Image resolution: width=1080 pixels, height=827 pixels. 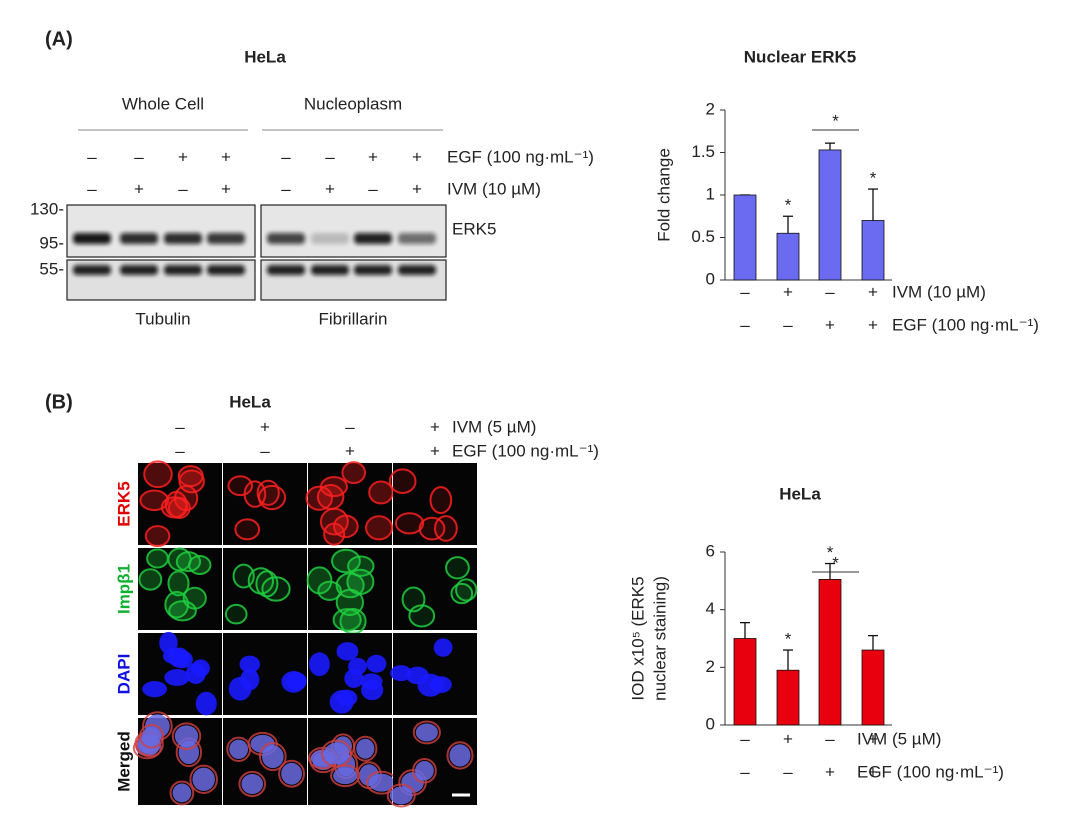 I want to click on condition-label: EGF (100 ng·mL⁻¹), so click(x=930, y=771).